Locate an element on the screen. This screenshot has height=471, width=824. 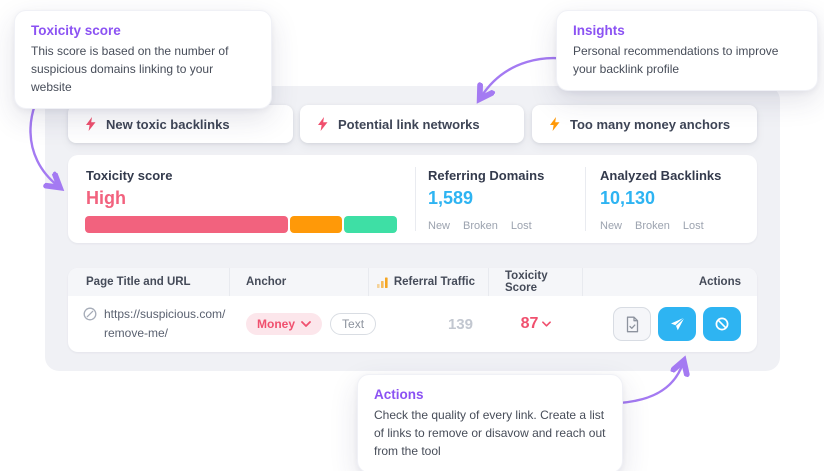
paper-plane-icon is located at coordinates (677, 324).